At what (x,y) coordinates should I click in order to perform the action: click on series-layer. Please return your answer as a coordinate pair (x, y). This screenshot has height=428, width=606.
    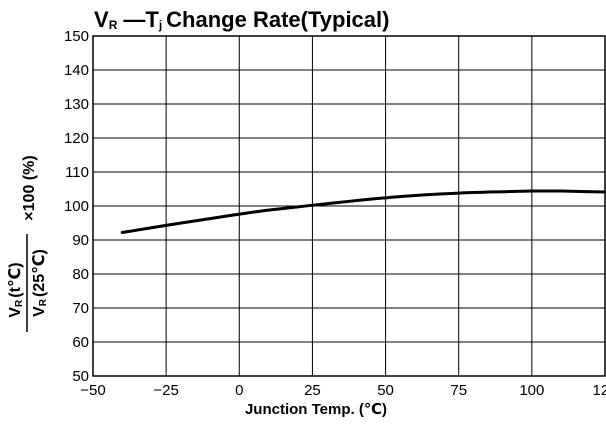
    Looking at the image, I should click on (363, 212).